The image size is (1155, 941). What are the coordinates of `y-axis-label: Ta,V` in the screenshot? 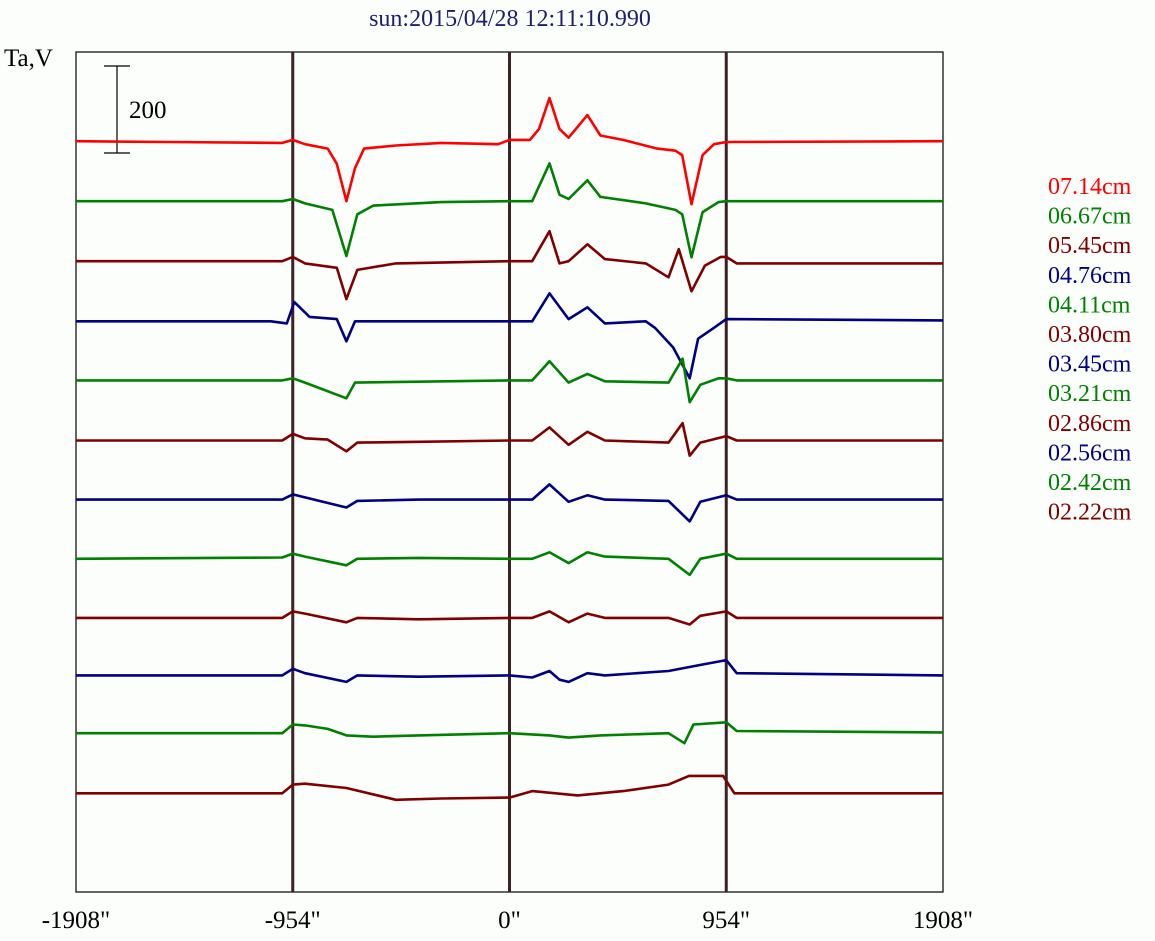 It's located at (28, 58).